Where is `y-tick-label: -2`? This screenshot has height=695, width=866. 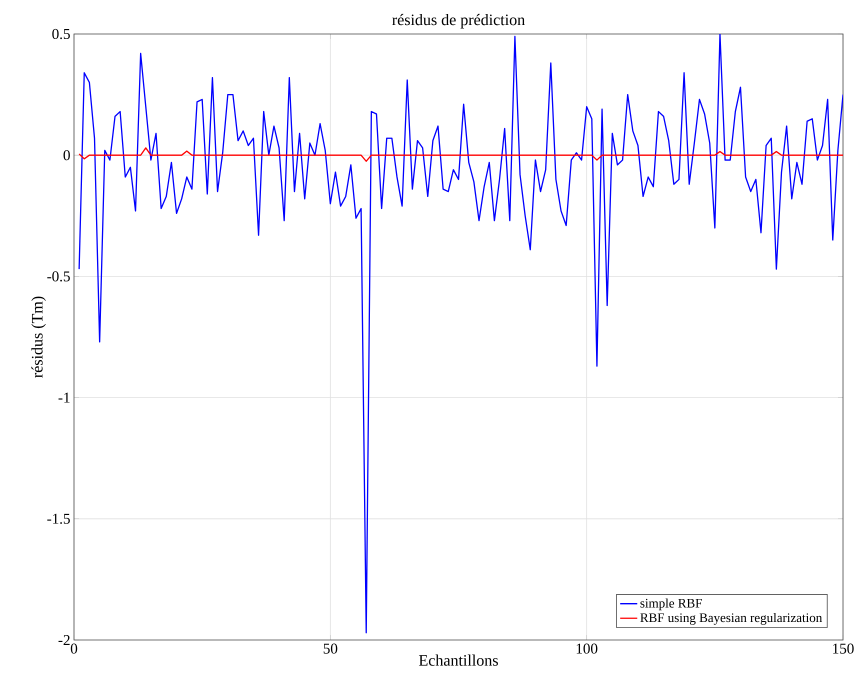 y-tick-label: -2 is located at coordinates (64, 640).